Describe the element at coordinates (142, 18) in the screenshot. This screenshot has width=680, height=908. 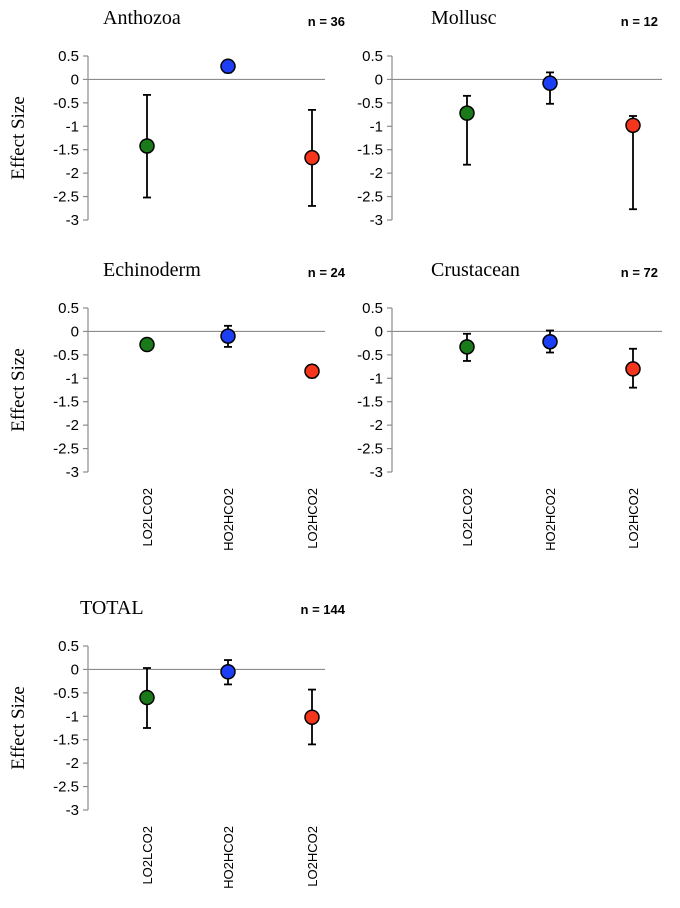
I see `panel-title: Anthozoa` at that location.